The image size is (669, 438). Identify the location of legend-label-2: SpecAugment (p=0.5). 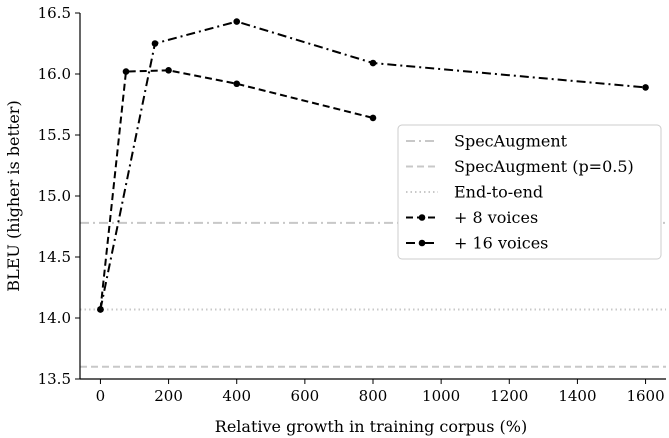
(544, 166).